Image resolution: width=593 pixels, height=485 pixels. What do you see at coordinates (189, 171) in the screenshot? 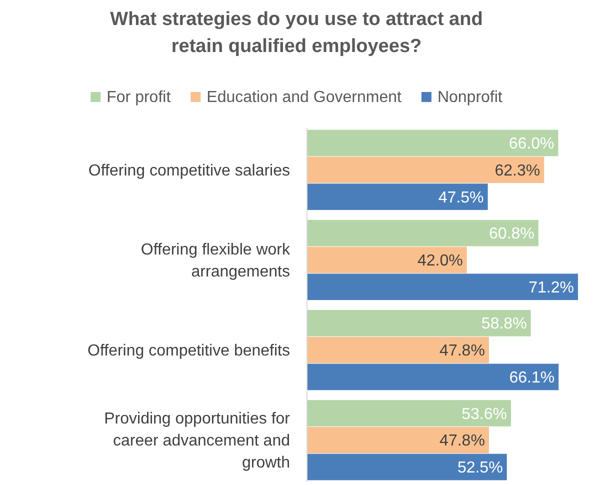
I see `y-tick-label: Offering competitive salaries` at bounding box center [189, 171].